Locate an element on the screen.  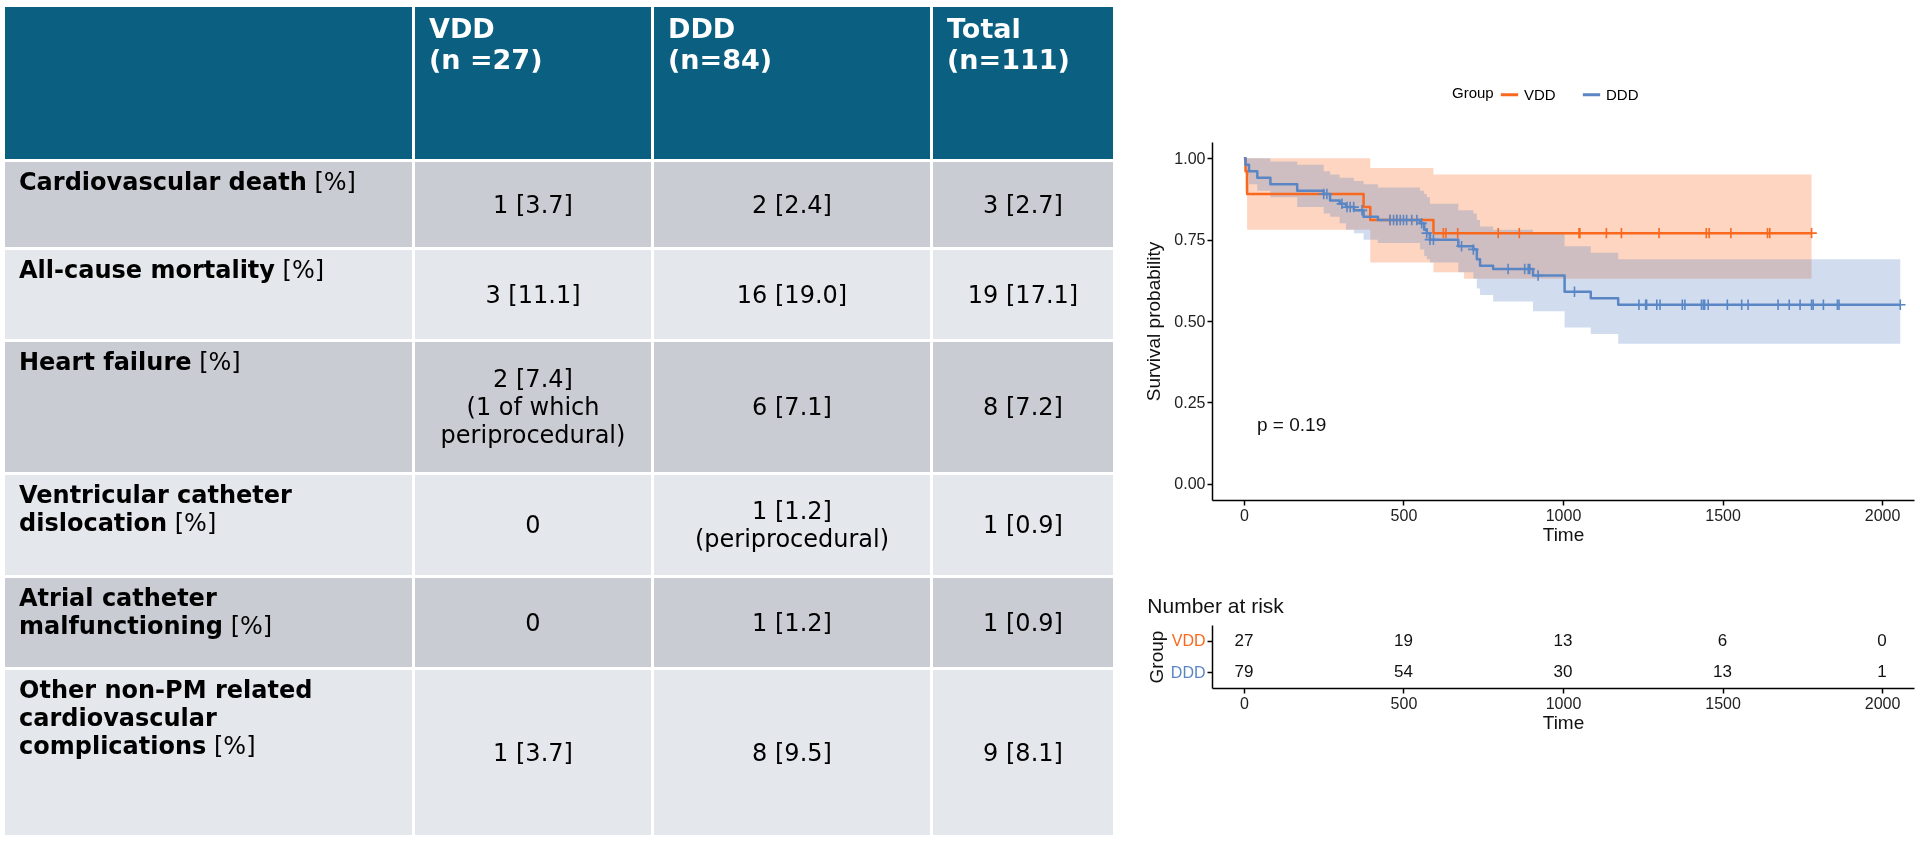
y-axis-title: Survival probability is located at coordinates (1154, 321).